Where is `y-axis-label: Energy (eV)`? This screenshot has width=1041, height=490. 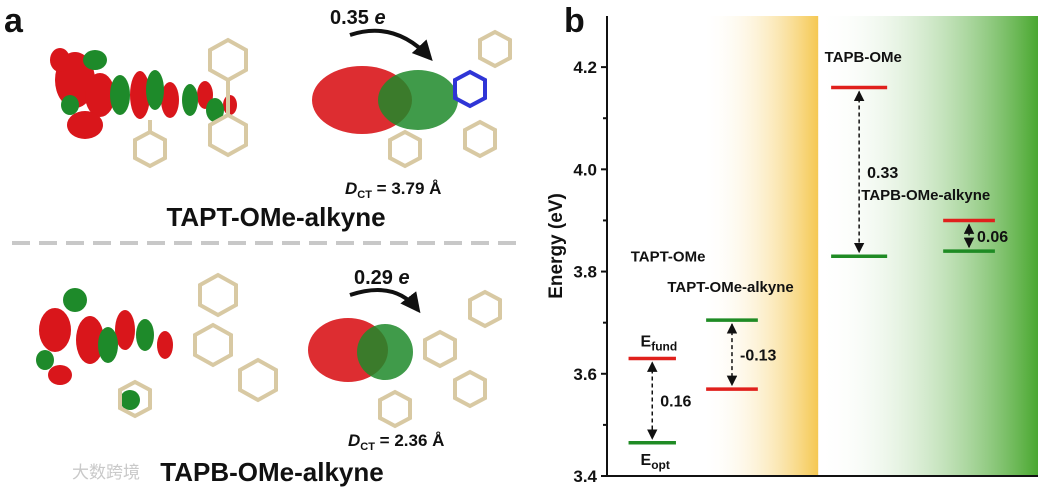 y-axis-label: Energy (eV) is located at coordinates (556, 246).